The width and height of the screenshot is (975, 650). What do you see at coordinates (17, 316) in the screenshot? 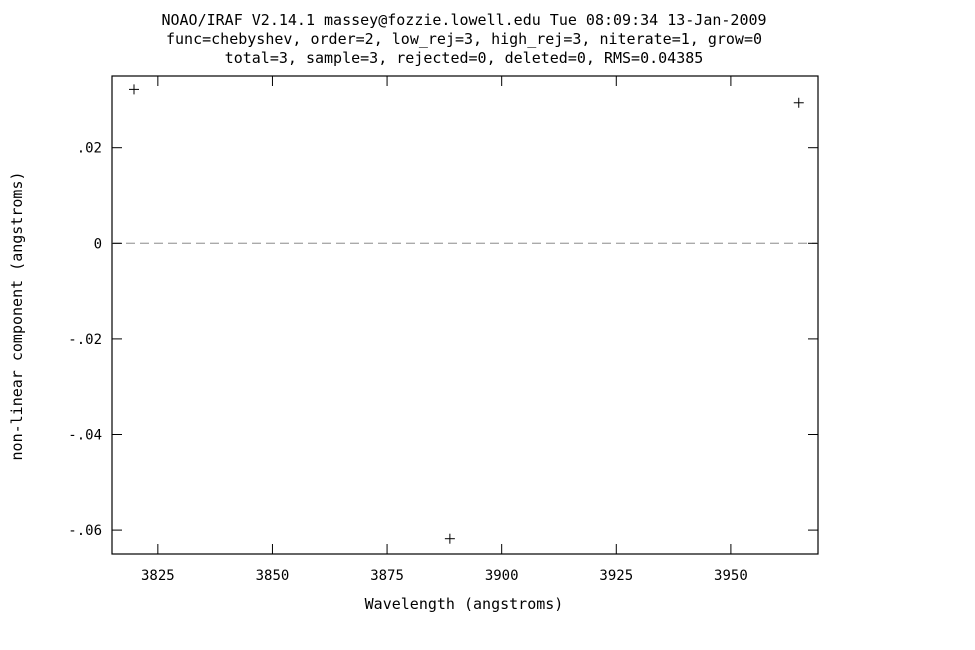
I see `y-axis-label: non-linear component (angstroms)` at bounding box center [17, 316].